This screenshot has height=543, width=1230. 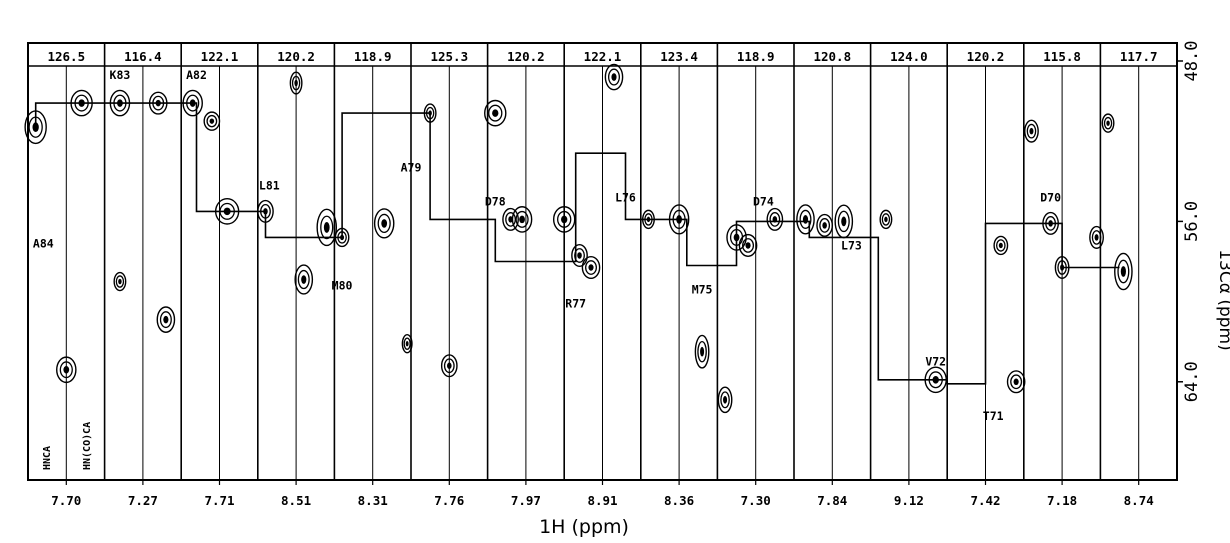 I want to click on residue-label: A84, so click(x=43, y=243).